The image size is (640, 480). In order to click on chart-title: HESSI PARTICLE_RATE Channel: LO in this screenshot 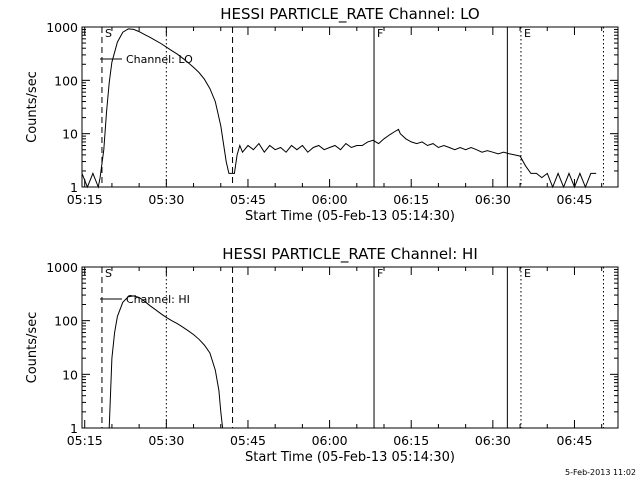, I will do `click(349, 14)`.